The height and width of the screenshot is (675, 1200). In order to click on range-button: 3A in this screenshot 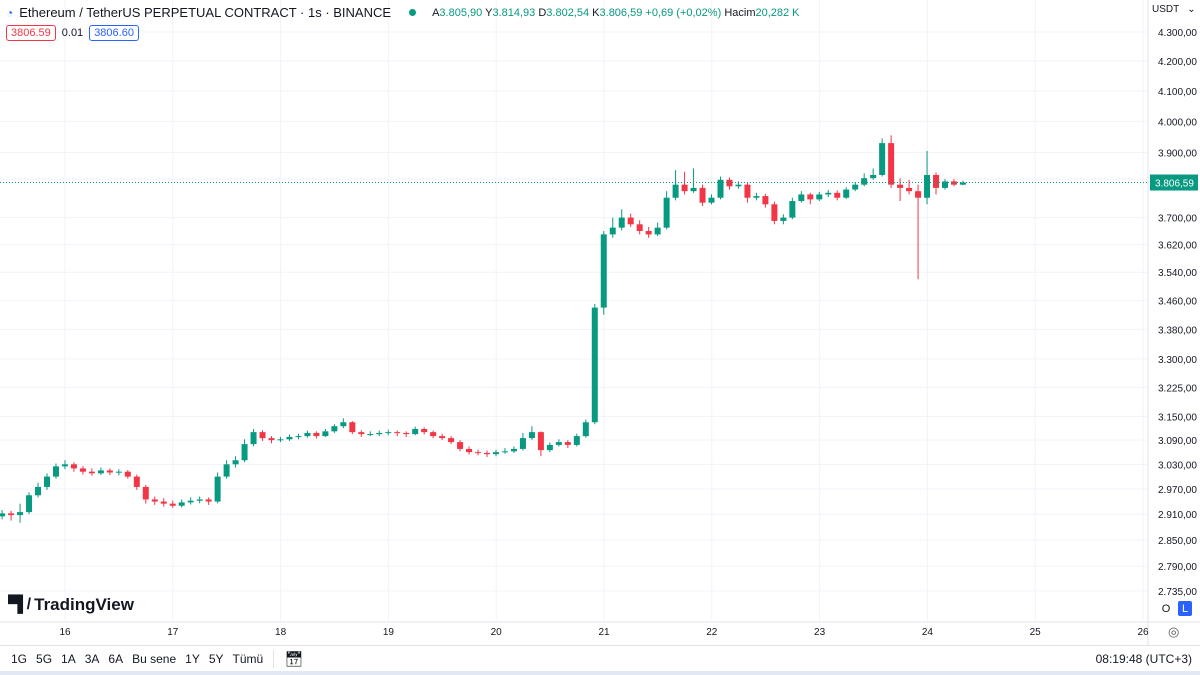, I will do `click(92, 658)`.